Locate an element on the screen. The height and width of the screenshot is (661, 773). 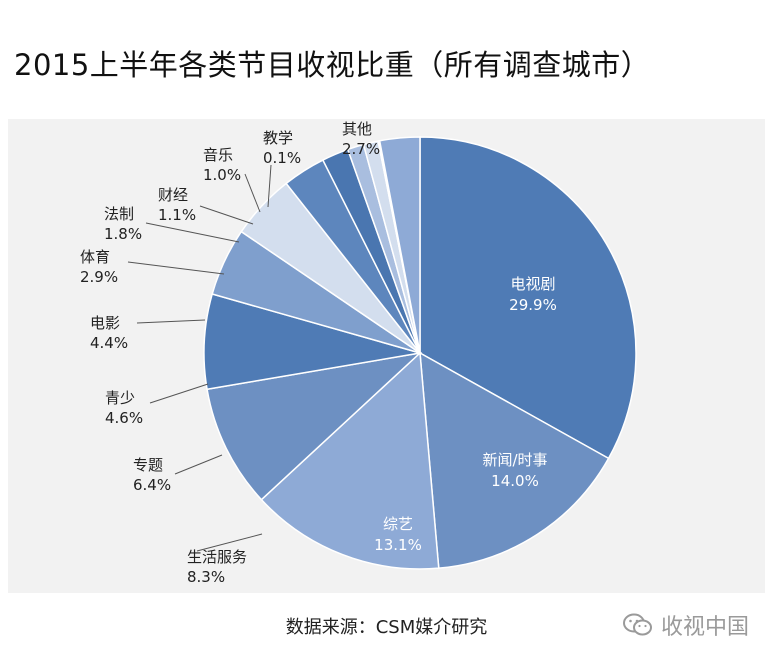
slice-label: 电视剧 is located at coordinates (532, 284).